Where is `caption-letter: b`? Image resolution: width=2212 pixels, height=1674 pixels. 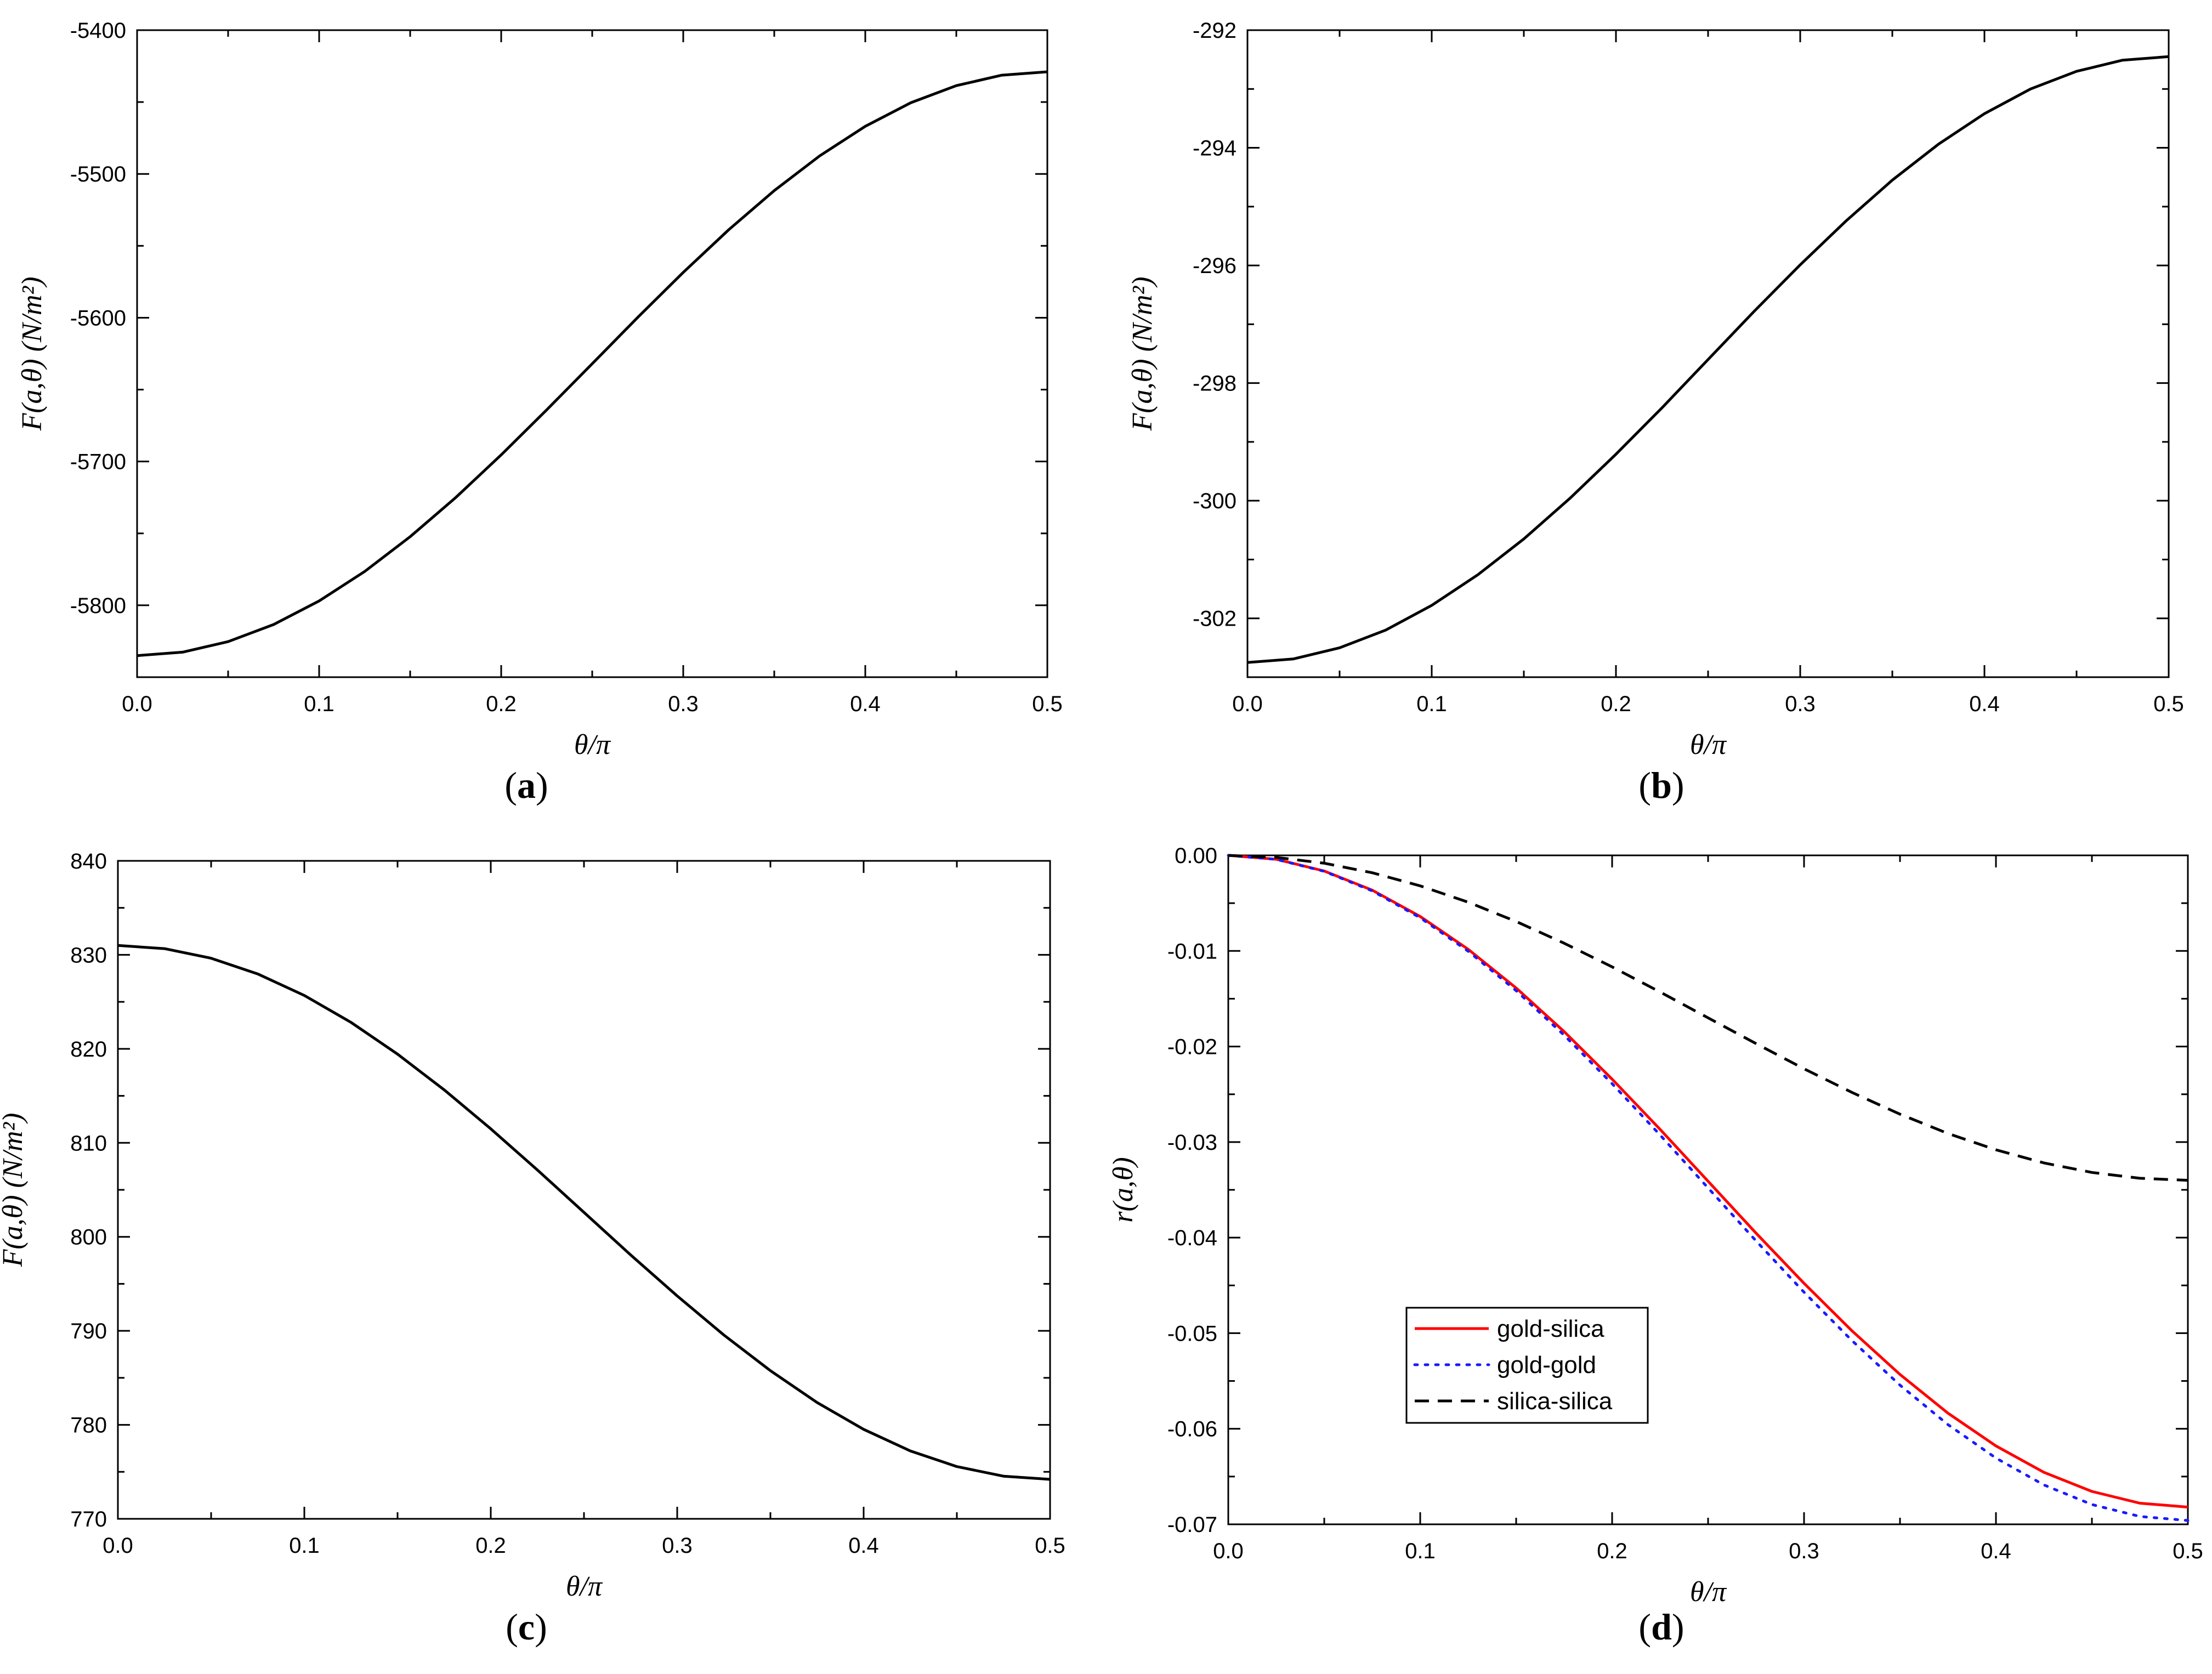
caption-letter: b is located at coordinates (1661, 785).